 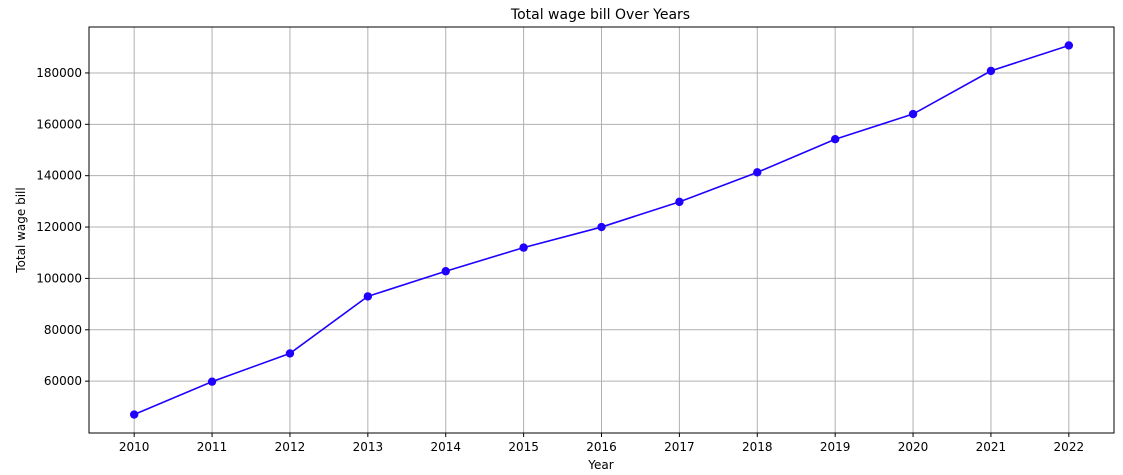 I want to click on x-tick-label: 2016, so click(x=601, y=447).